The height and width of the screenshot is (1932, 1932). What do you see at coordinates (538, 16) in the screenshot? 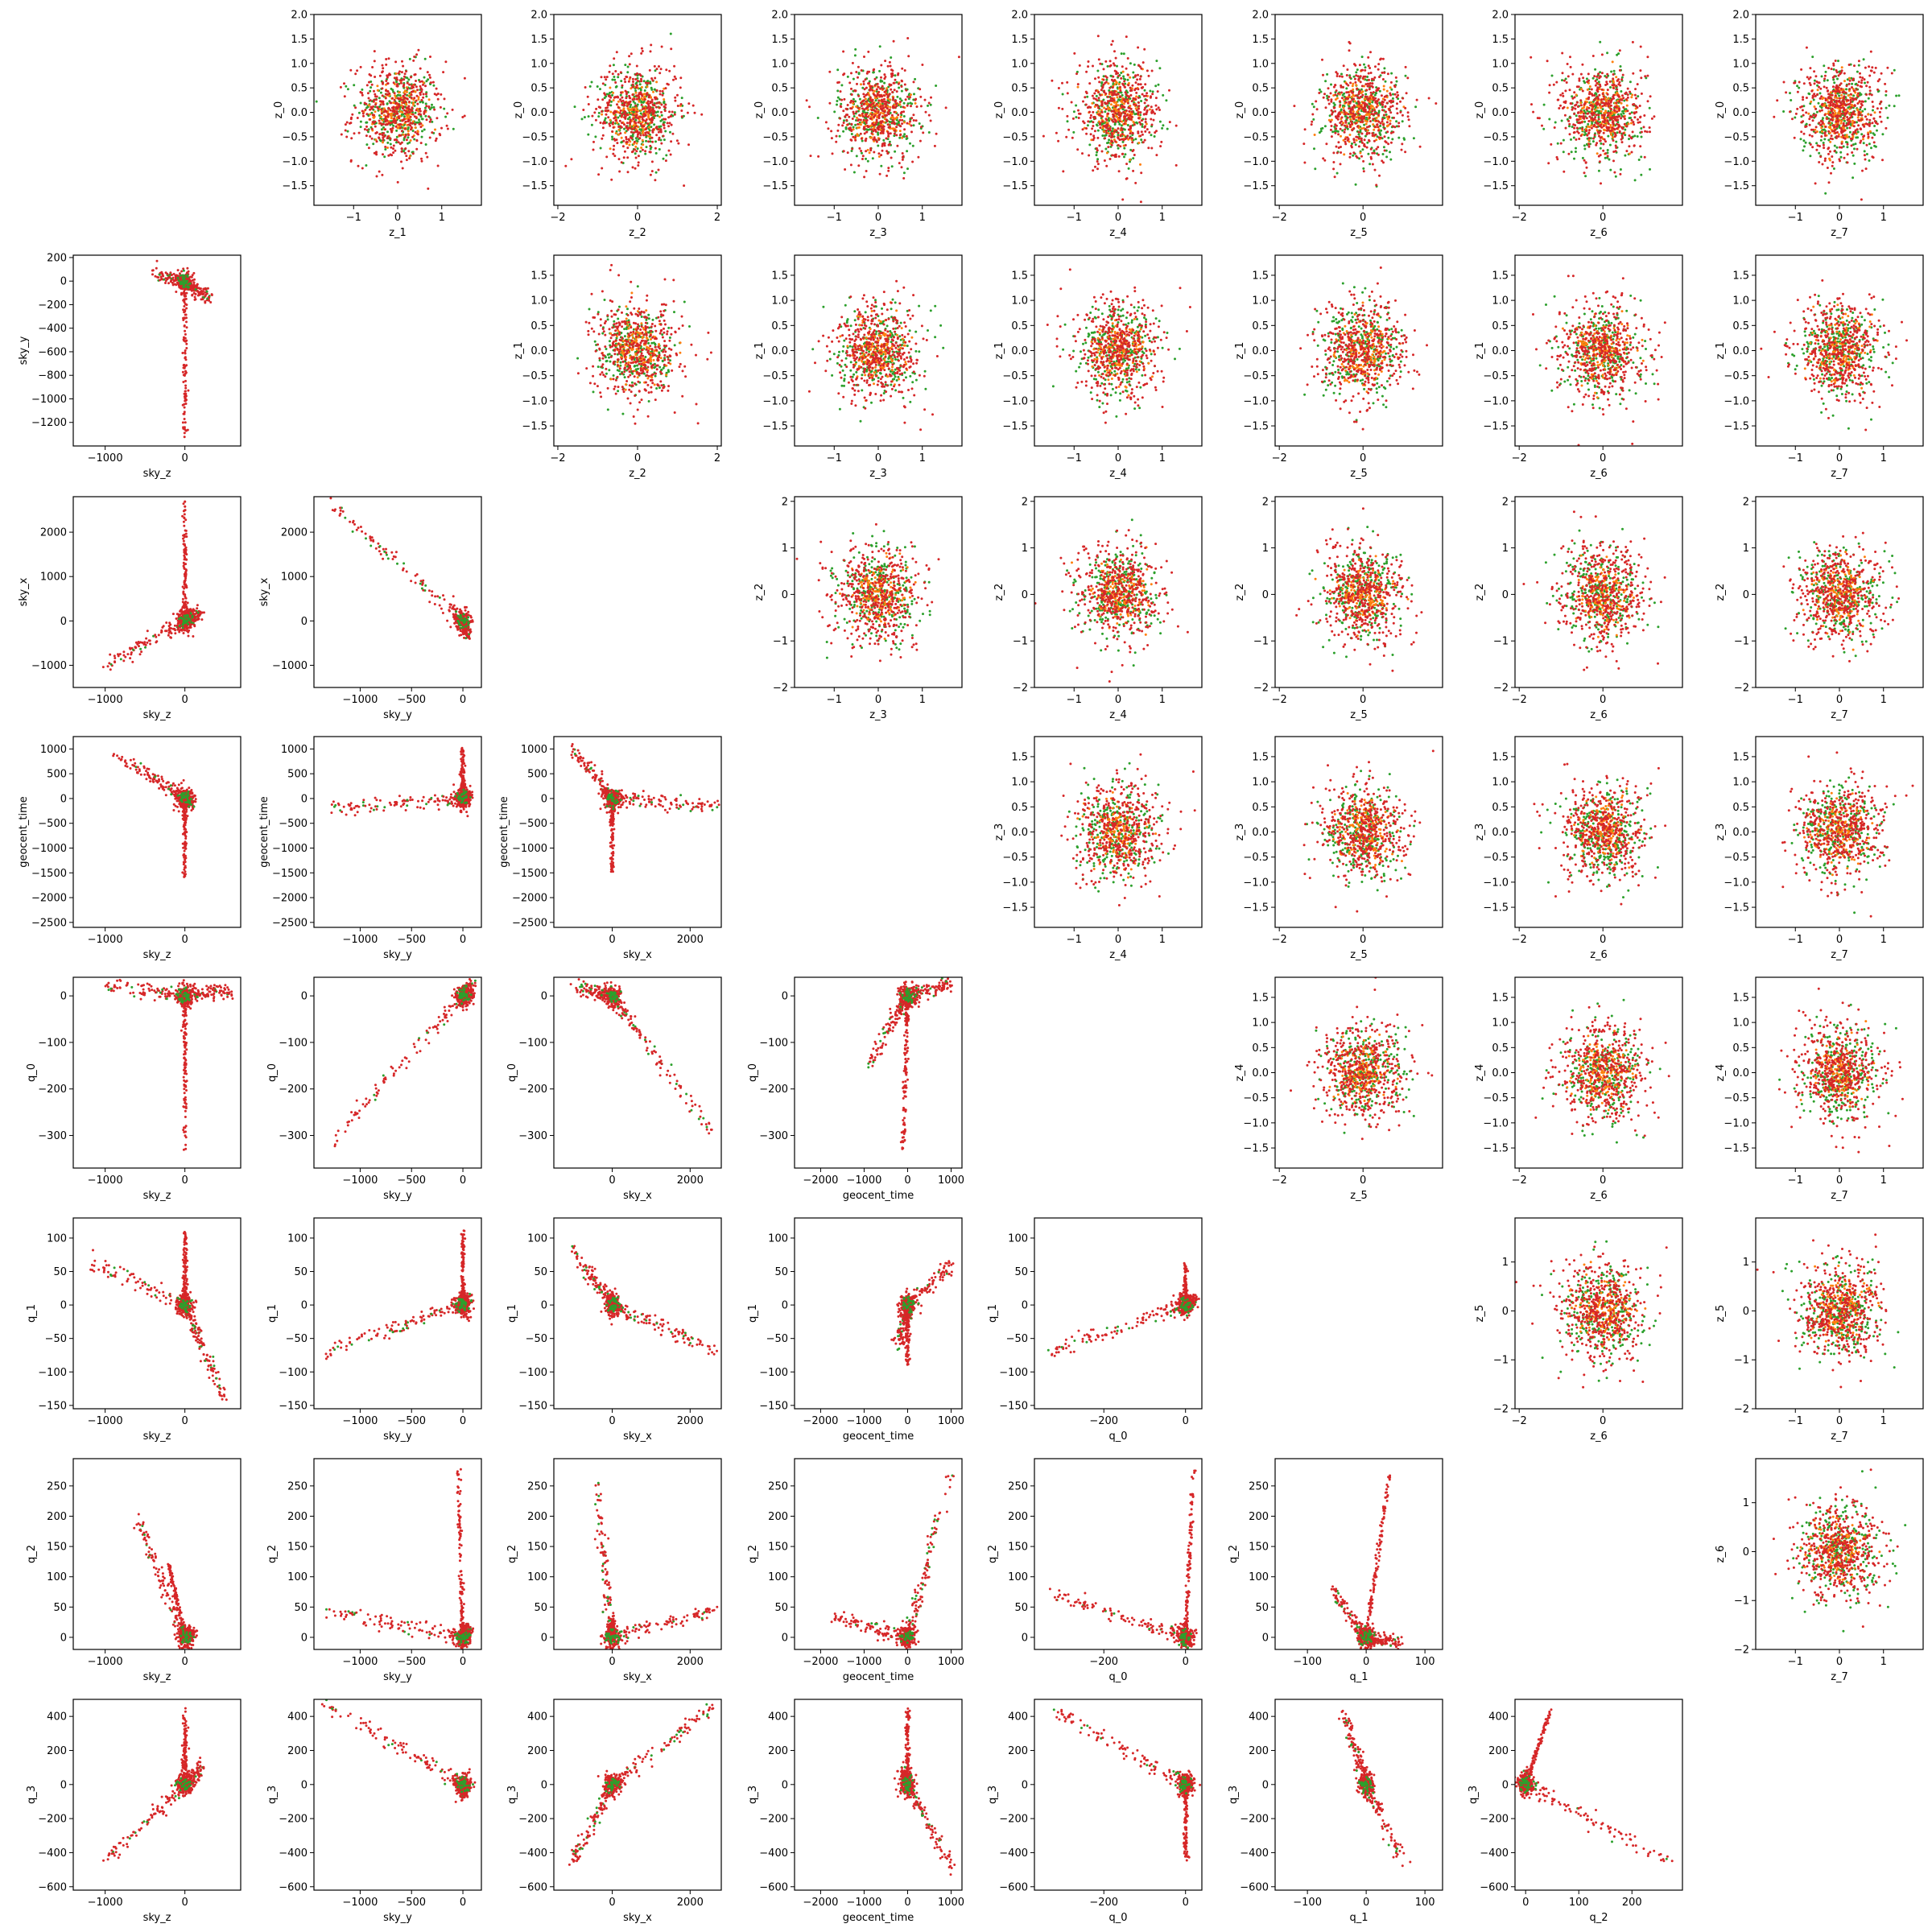
I see `y-tick-label: 2.0` at bounding box center [538, 16].